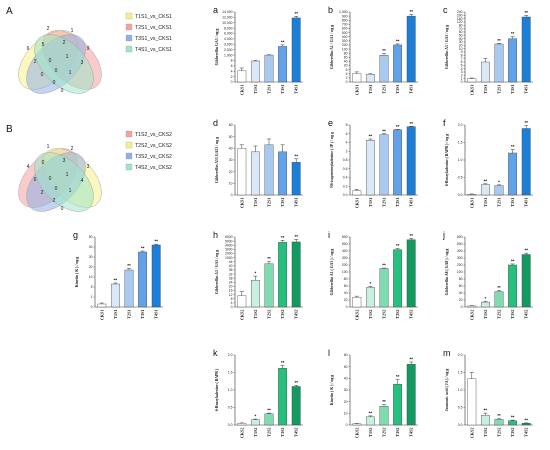 The height and width of the screenshot is (450, 550). I want to click on panel-letter: k, so click(215, 353).